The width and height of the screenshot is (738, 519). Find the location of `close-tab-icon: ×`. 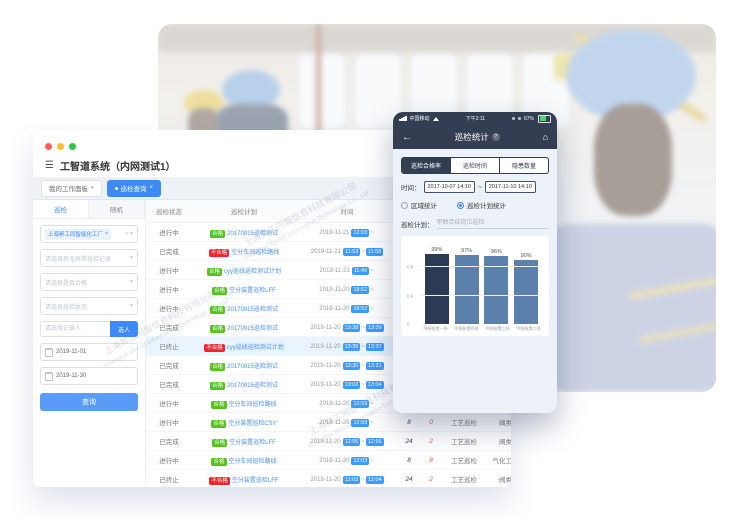

close-tab-icon: × is located at coordinates (151, 188).